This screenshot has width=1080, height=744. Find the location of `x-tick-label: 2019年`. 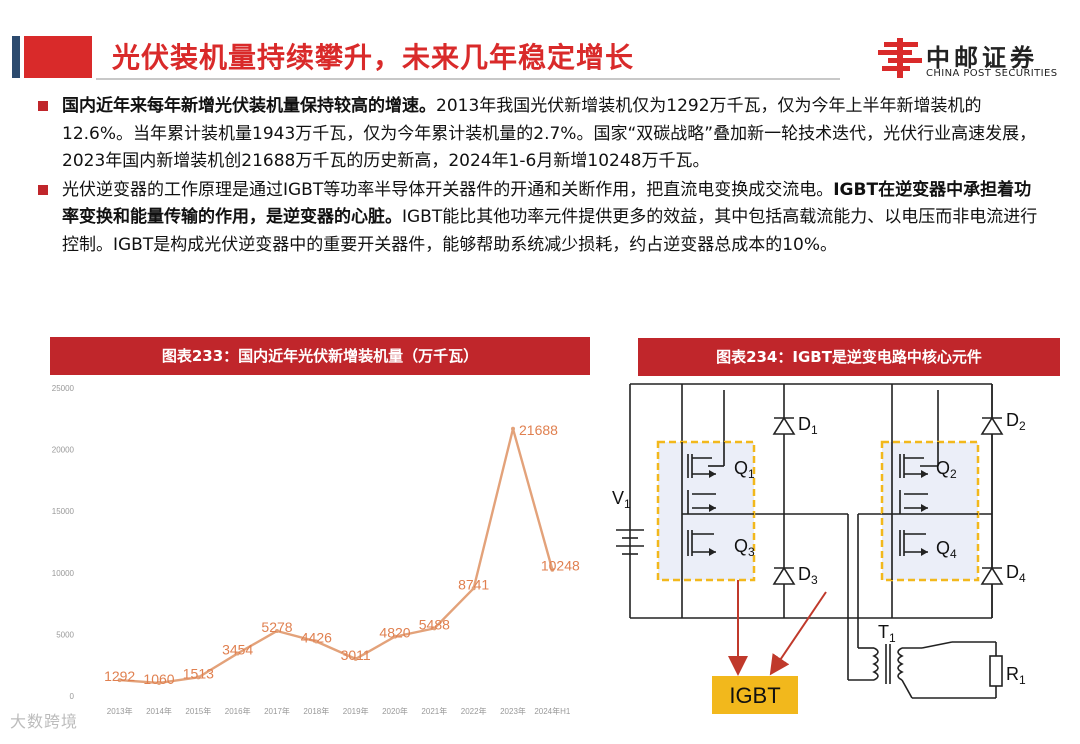

x-tick-label: 2019年 is located at coordinates (356, 711).